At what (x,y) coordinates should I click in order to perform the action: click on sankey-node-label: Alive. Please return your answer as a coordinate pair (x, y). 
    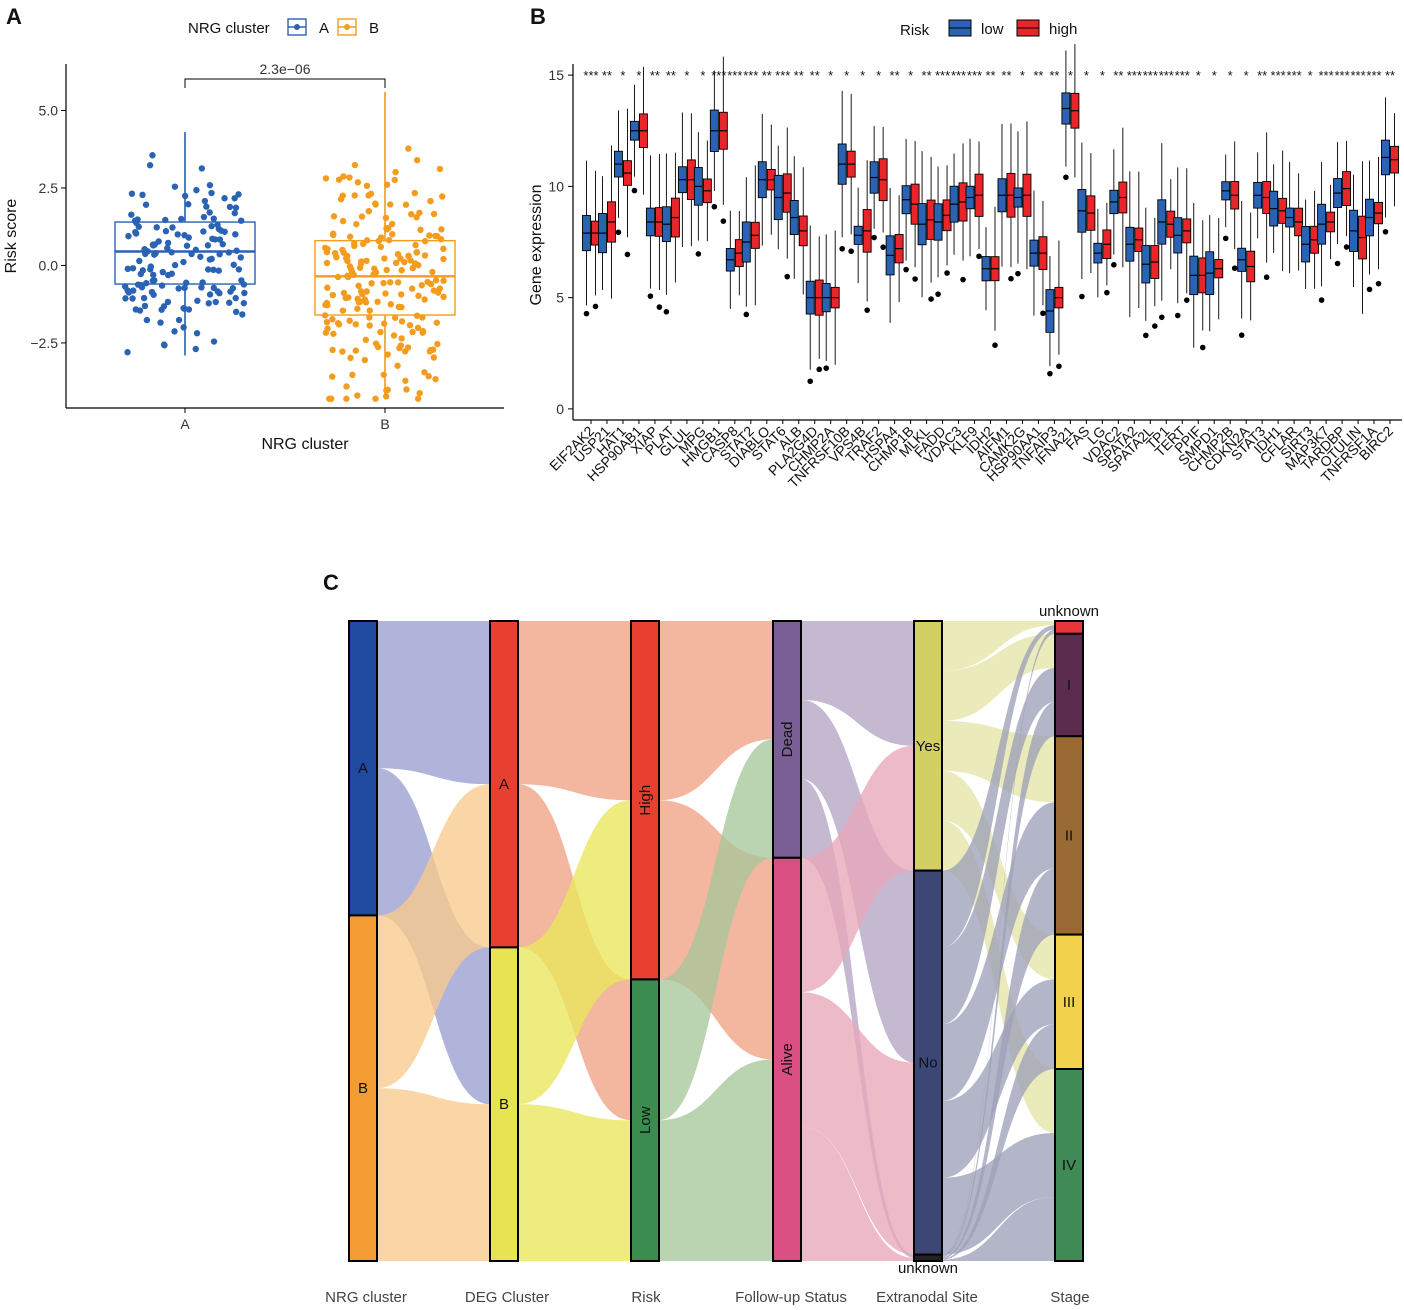
    Looking at the image, I should click on (787, 1059).